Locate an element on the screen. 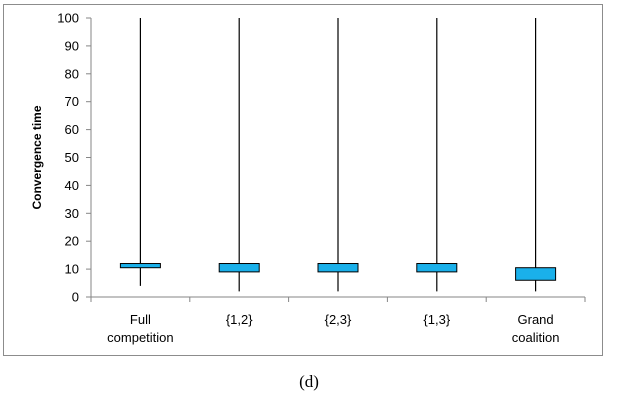 The image size is (618, 402). x-category-label: {1,3} is located at coordinates (436, 319).